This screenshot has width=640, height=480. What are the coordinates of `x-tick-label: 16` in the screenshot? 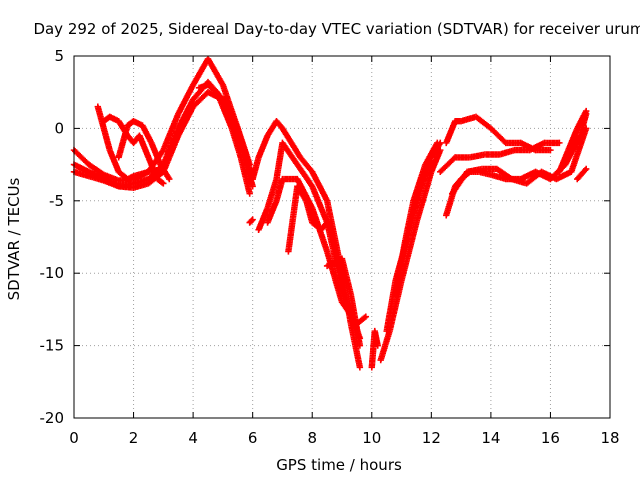 It's located at (550, 438).